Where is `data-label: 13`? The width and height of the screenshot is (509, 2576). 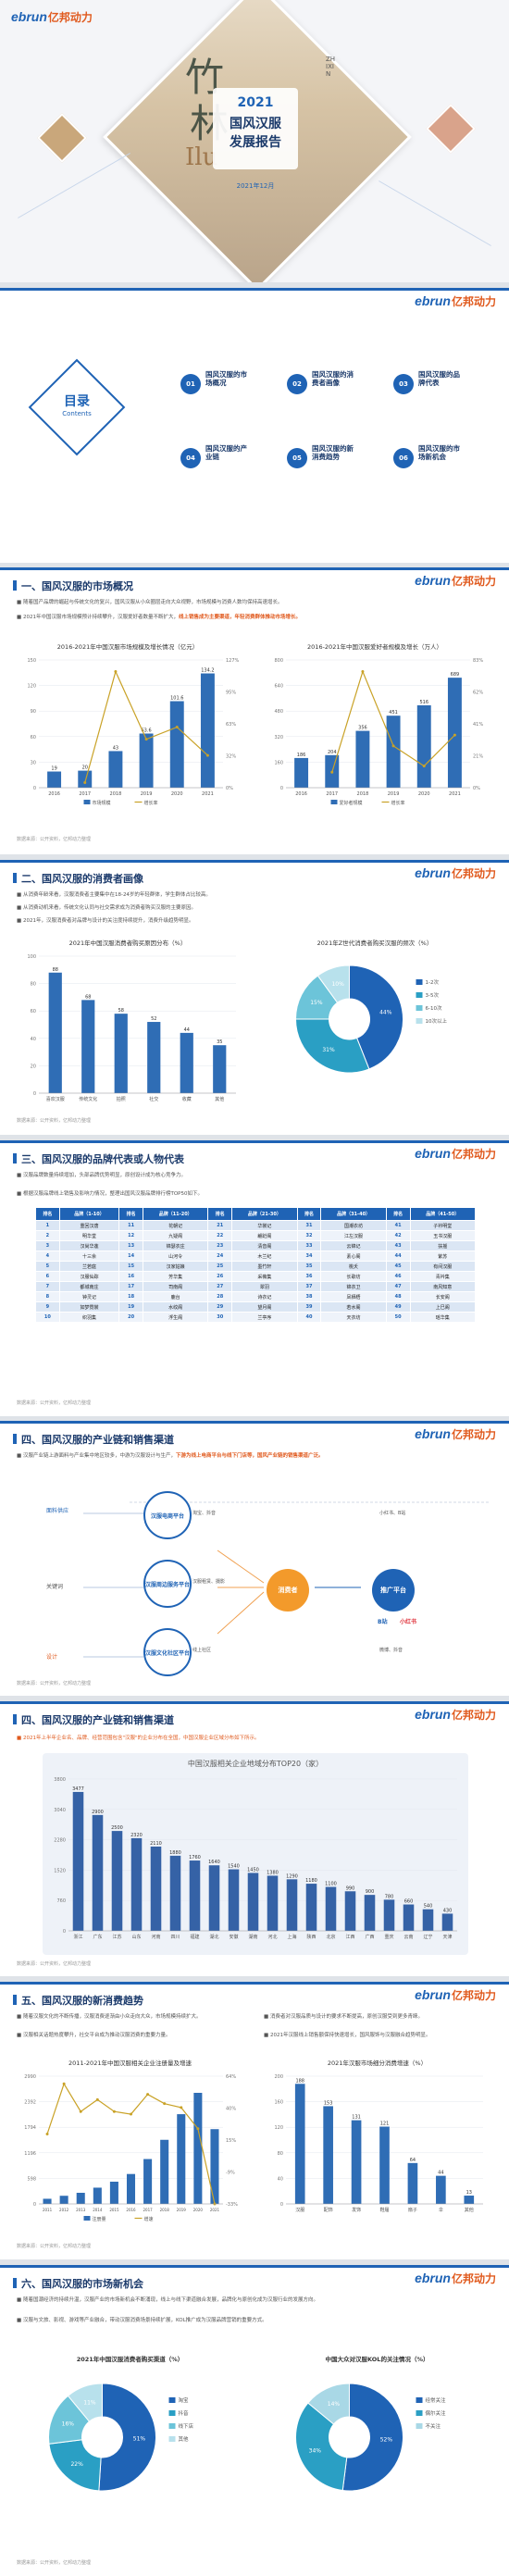
data-label: 13 is located at coordinates (469, 2193).